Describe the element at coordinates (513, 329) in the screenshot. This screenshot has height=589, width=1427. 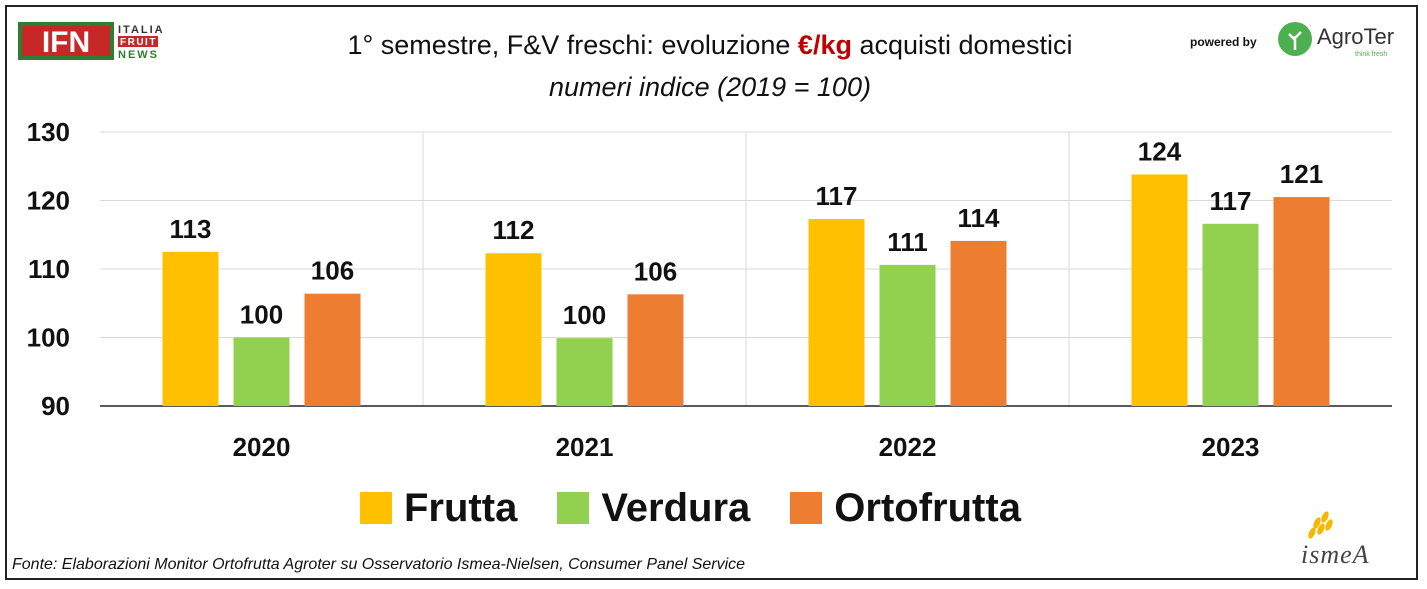
I see `bar-frutta-2021` at that location.